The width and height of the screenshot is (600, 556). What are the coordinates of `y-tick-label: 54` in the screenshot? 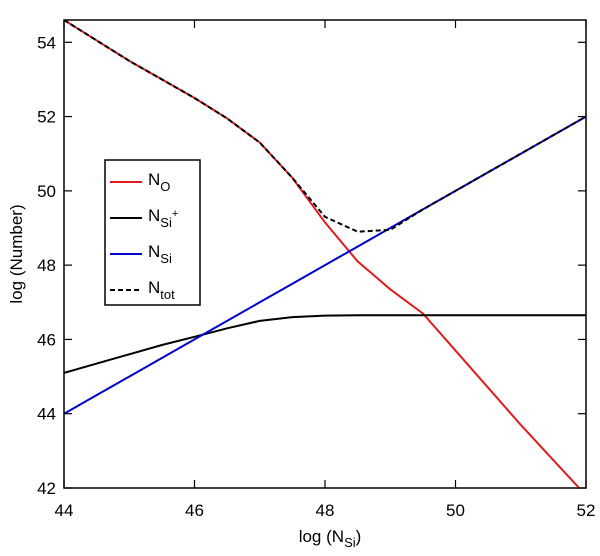 It's located at (46, 42).